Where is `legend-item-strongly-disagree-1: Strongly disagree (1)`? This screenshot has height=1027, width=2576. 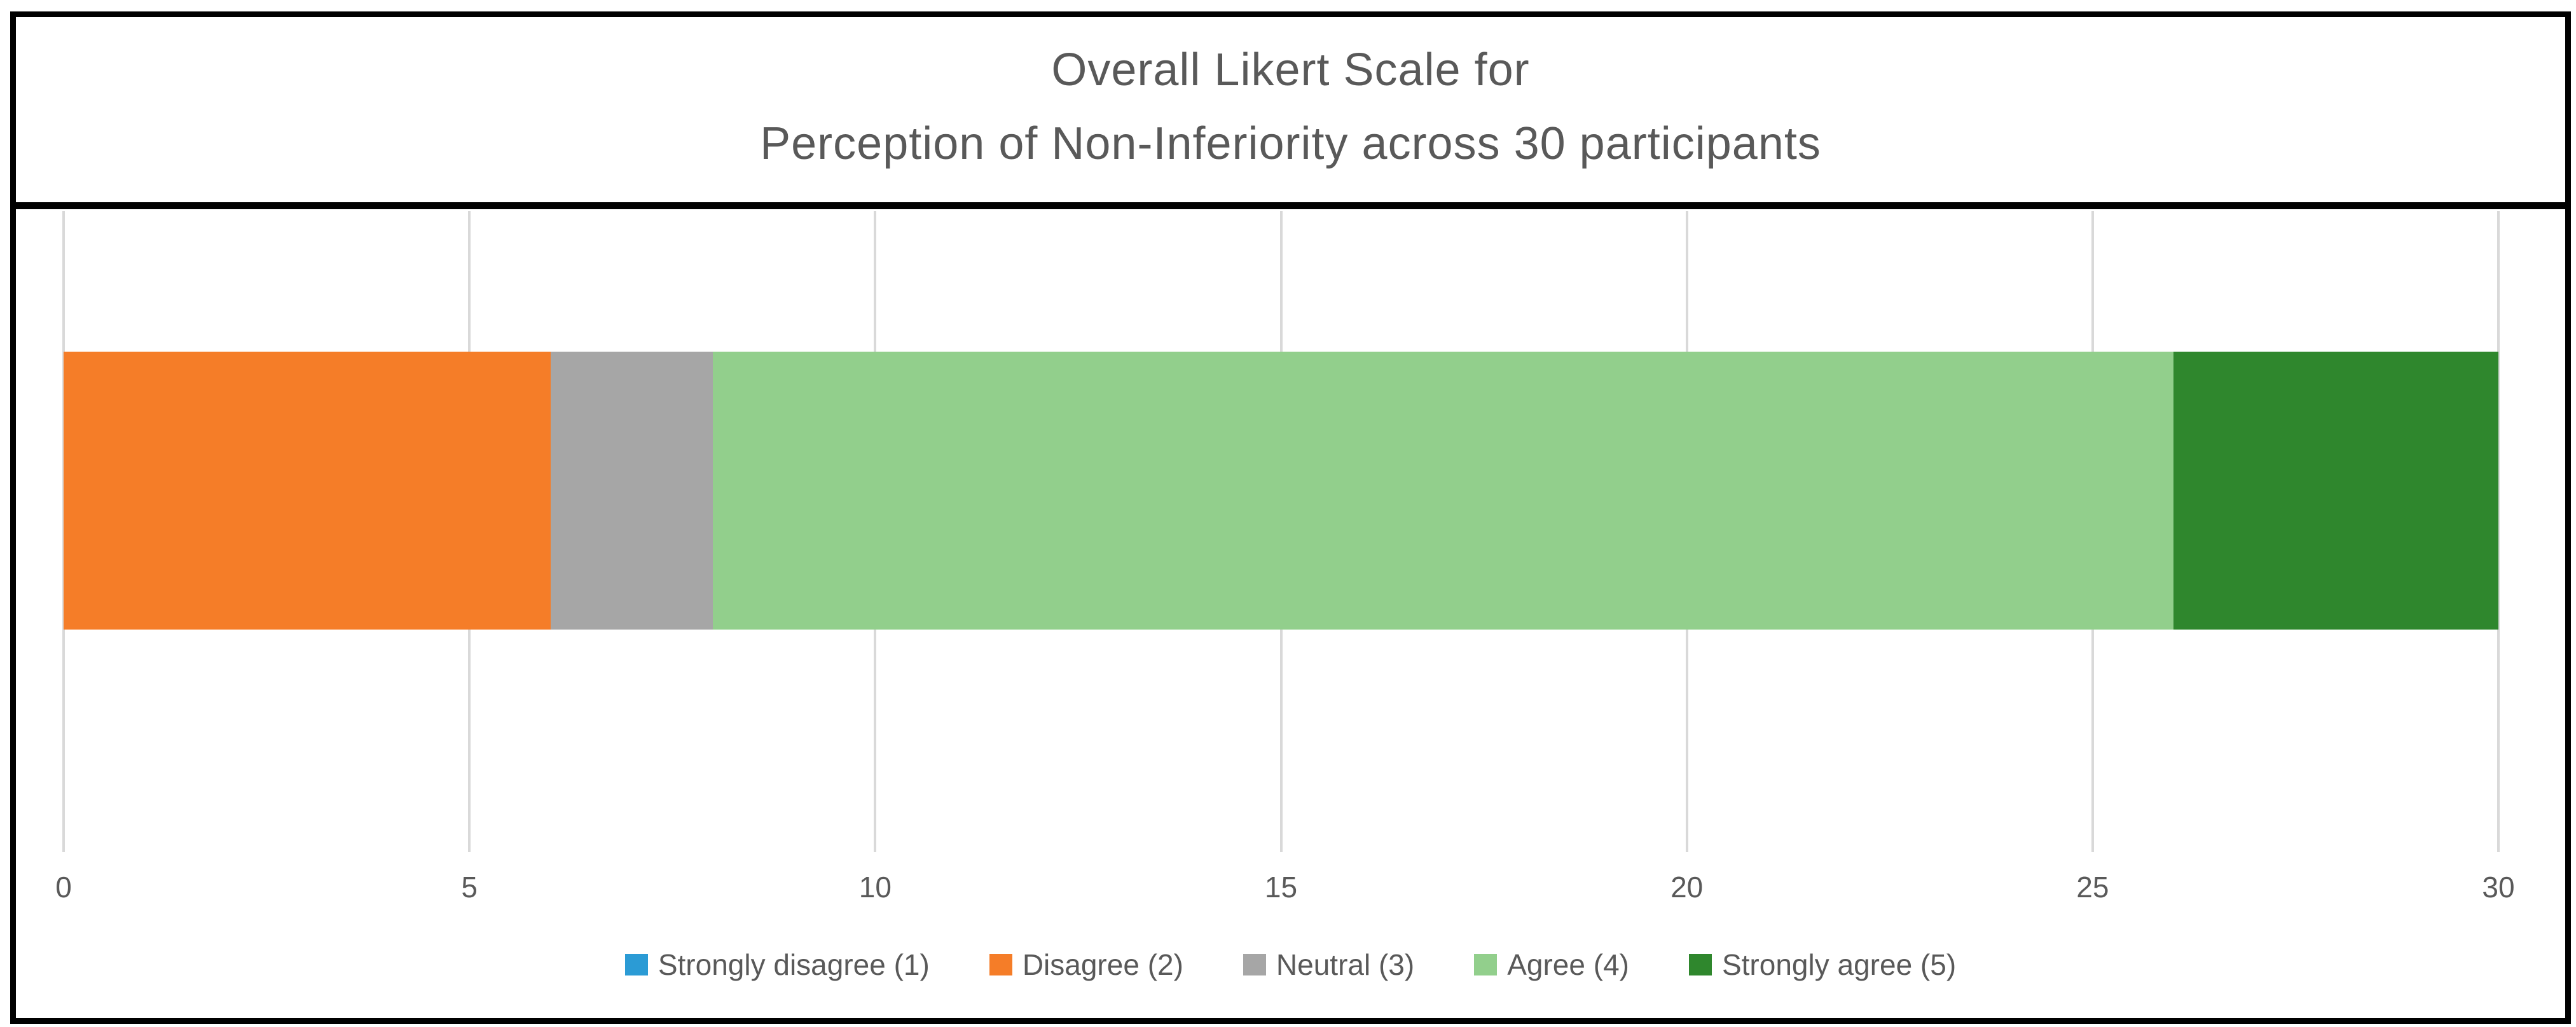 legend-item-strongly-disagree-1: Strongly disagree (1) is located at coordinates (777, 965).